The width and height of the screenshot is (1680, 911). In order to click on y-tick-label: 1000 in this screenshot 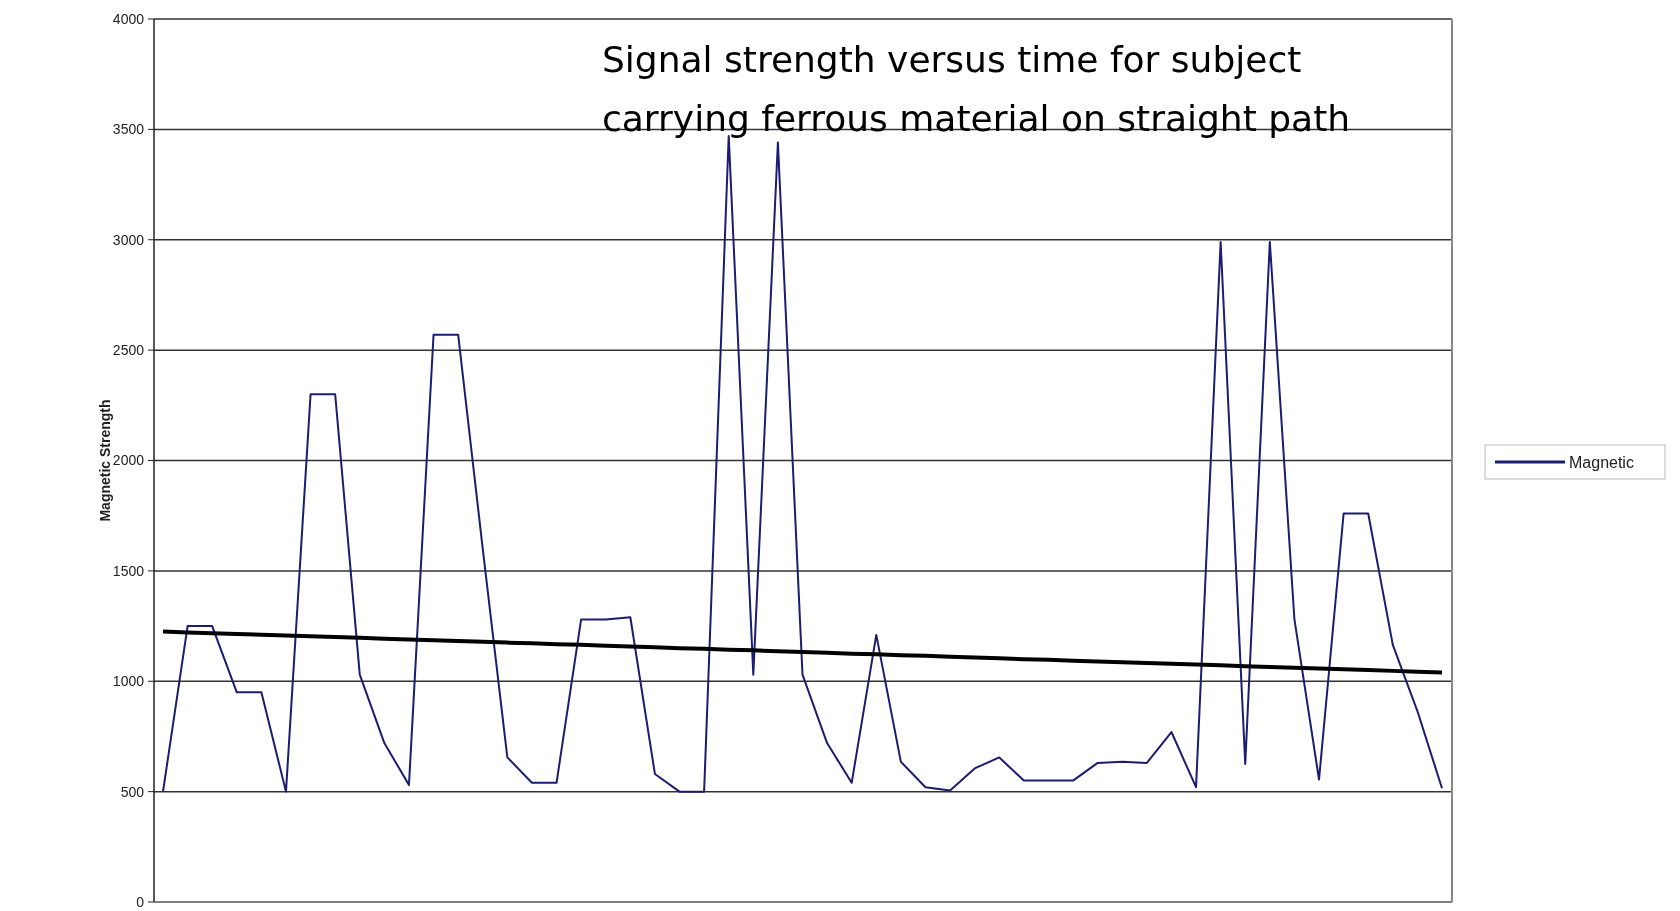, I will do `click(128, 681)`.